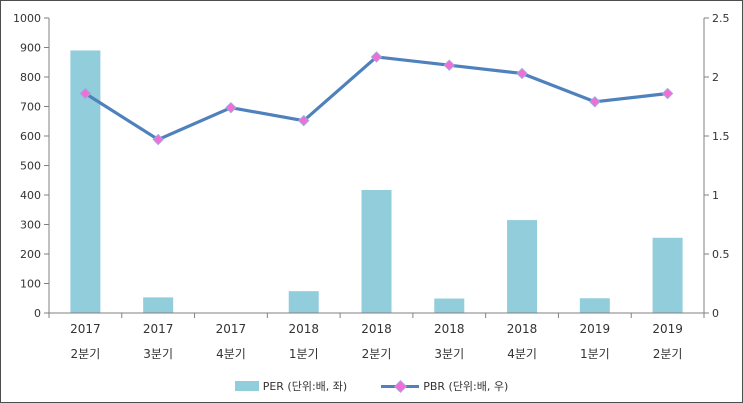 Image resolution: width=743 pixels, height=403 pixels. What do you see at coordinates (30, 284) in the screenshot?
I see `left-axis-tick-label: 100` at bounding box center [30, 284].